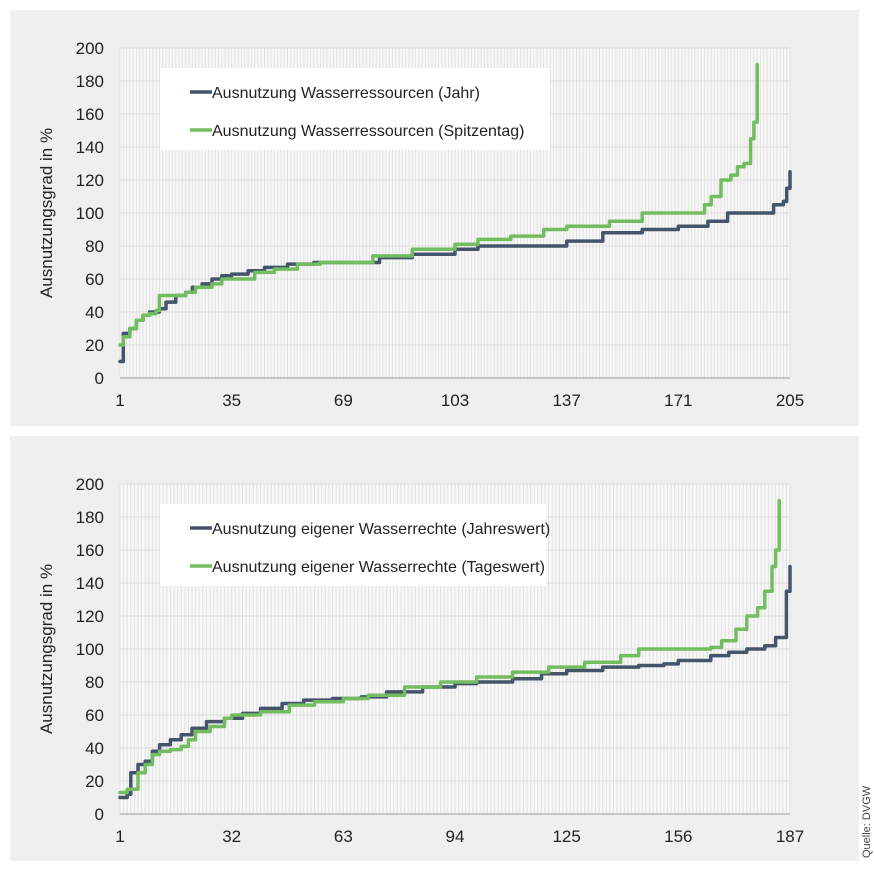 This screenshot has width=874, height=870. I want to click on x-tick-label: 35, so click(231, 400).